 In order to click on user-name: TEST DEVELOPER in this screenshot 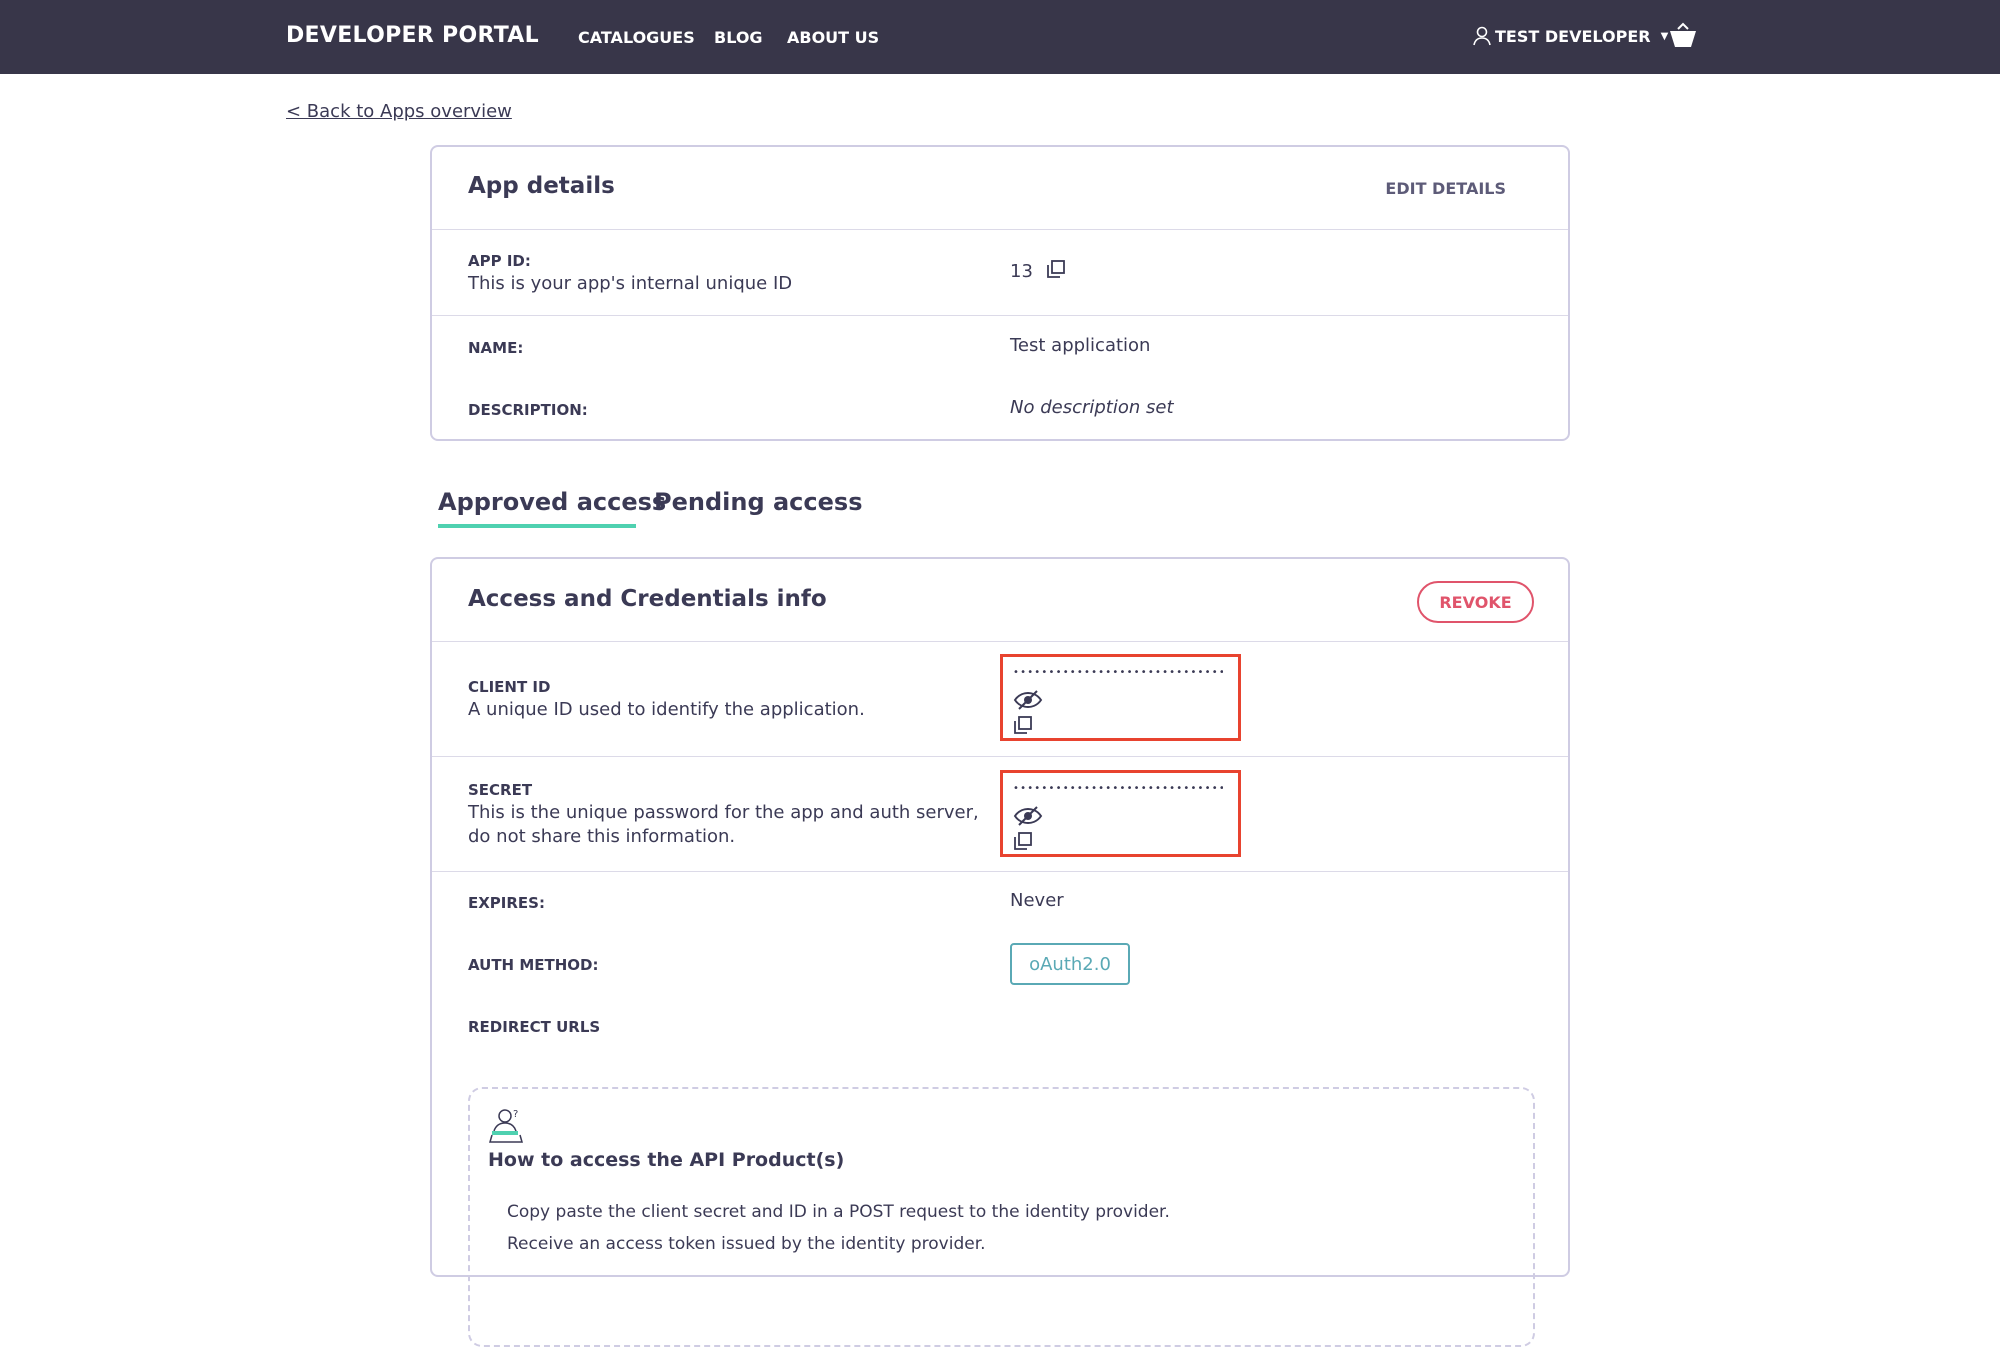, I will do `click(1573, 36)`.